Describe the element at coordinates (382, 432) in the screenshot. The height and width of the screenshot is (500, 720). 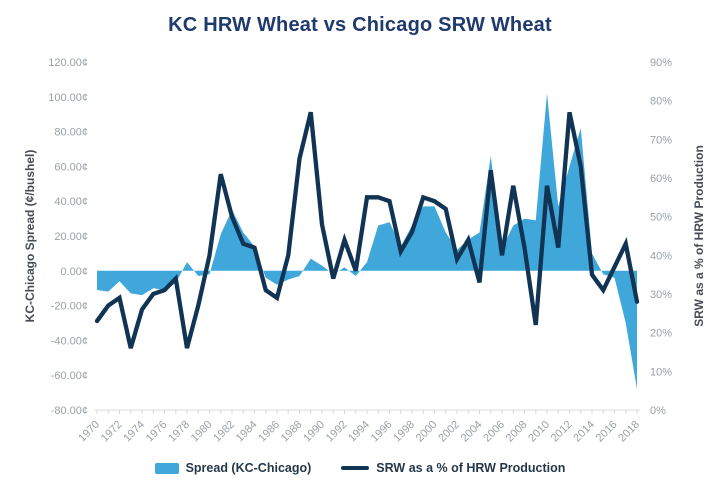
I see `x-tick-label-1996: 1996` at that location.